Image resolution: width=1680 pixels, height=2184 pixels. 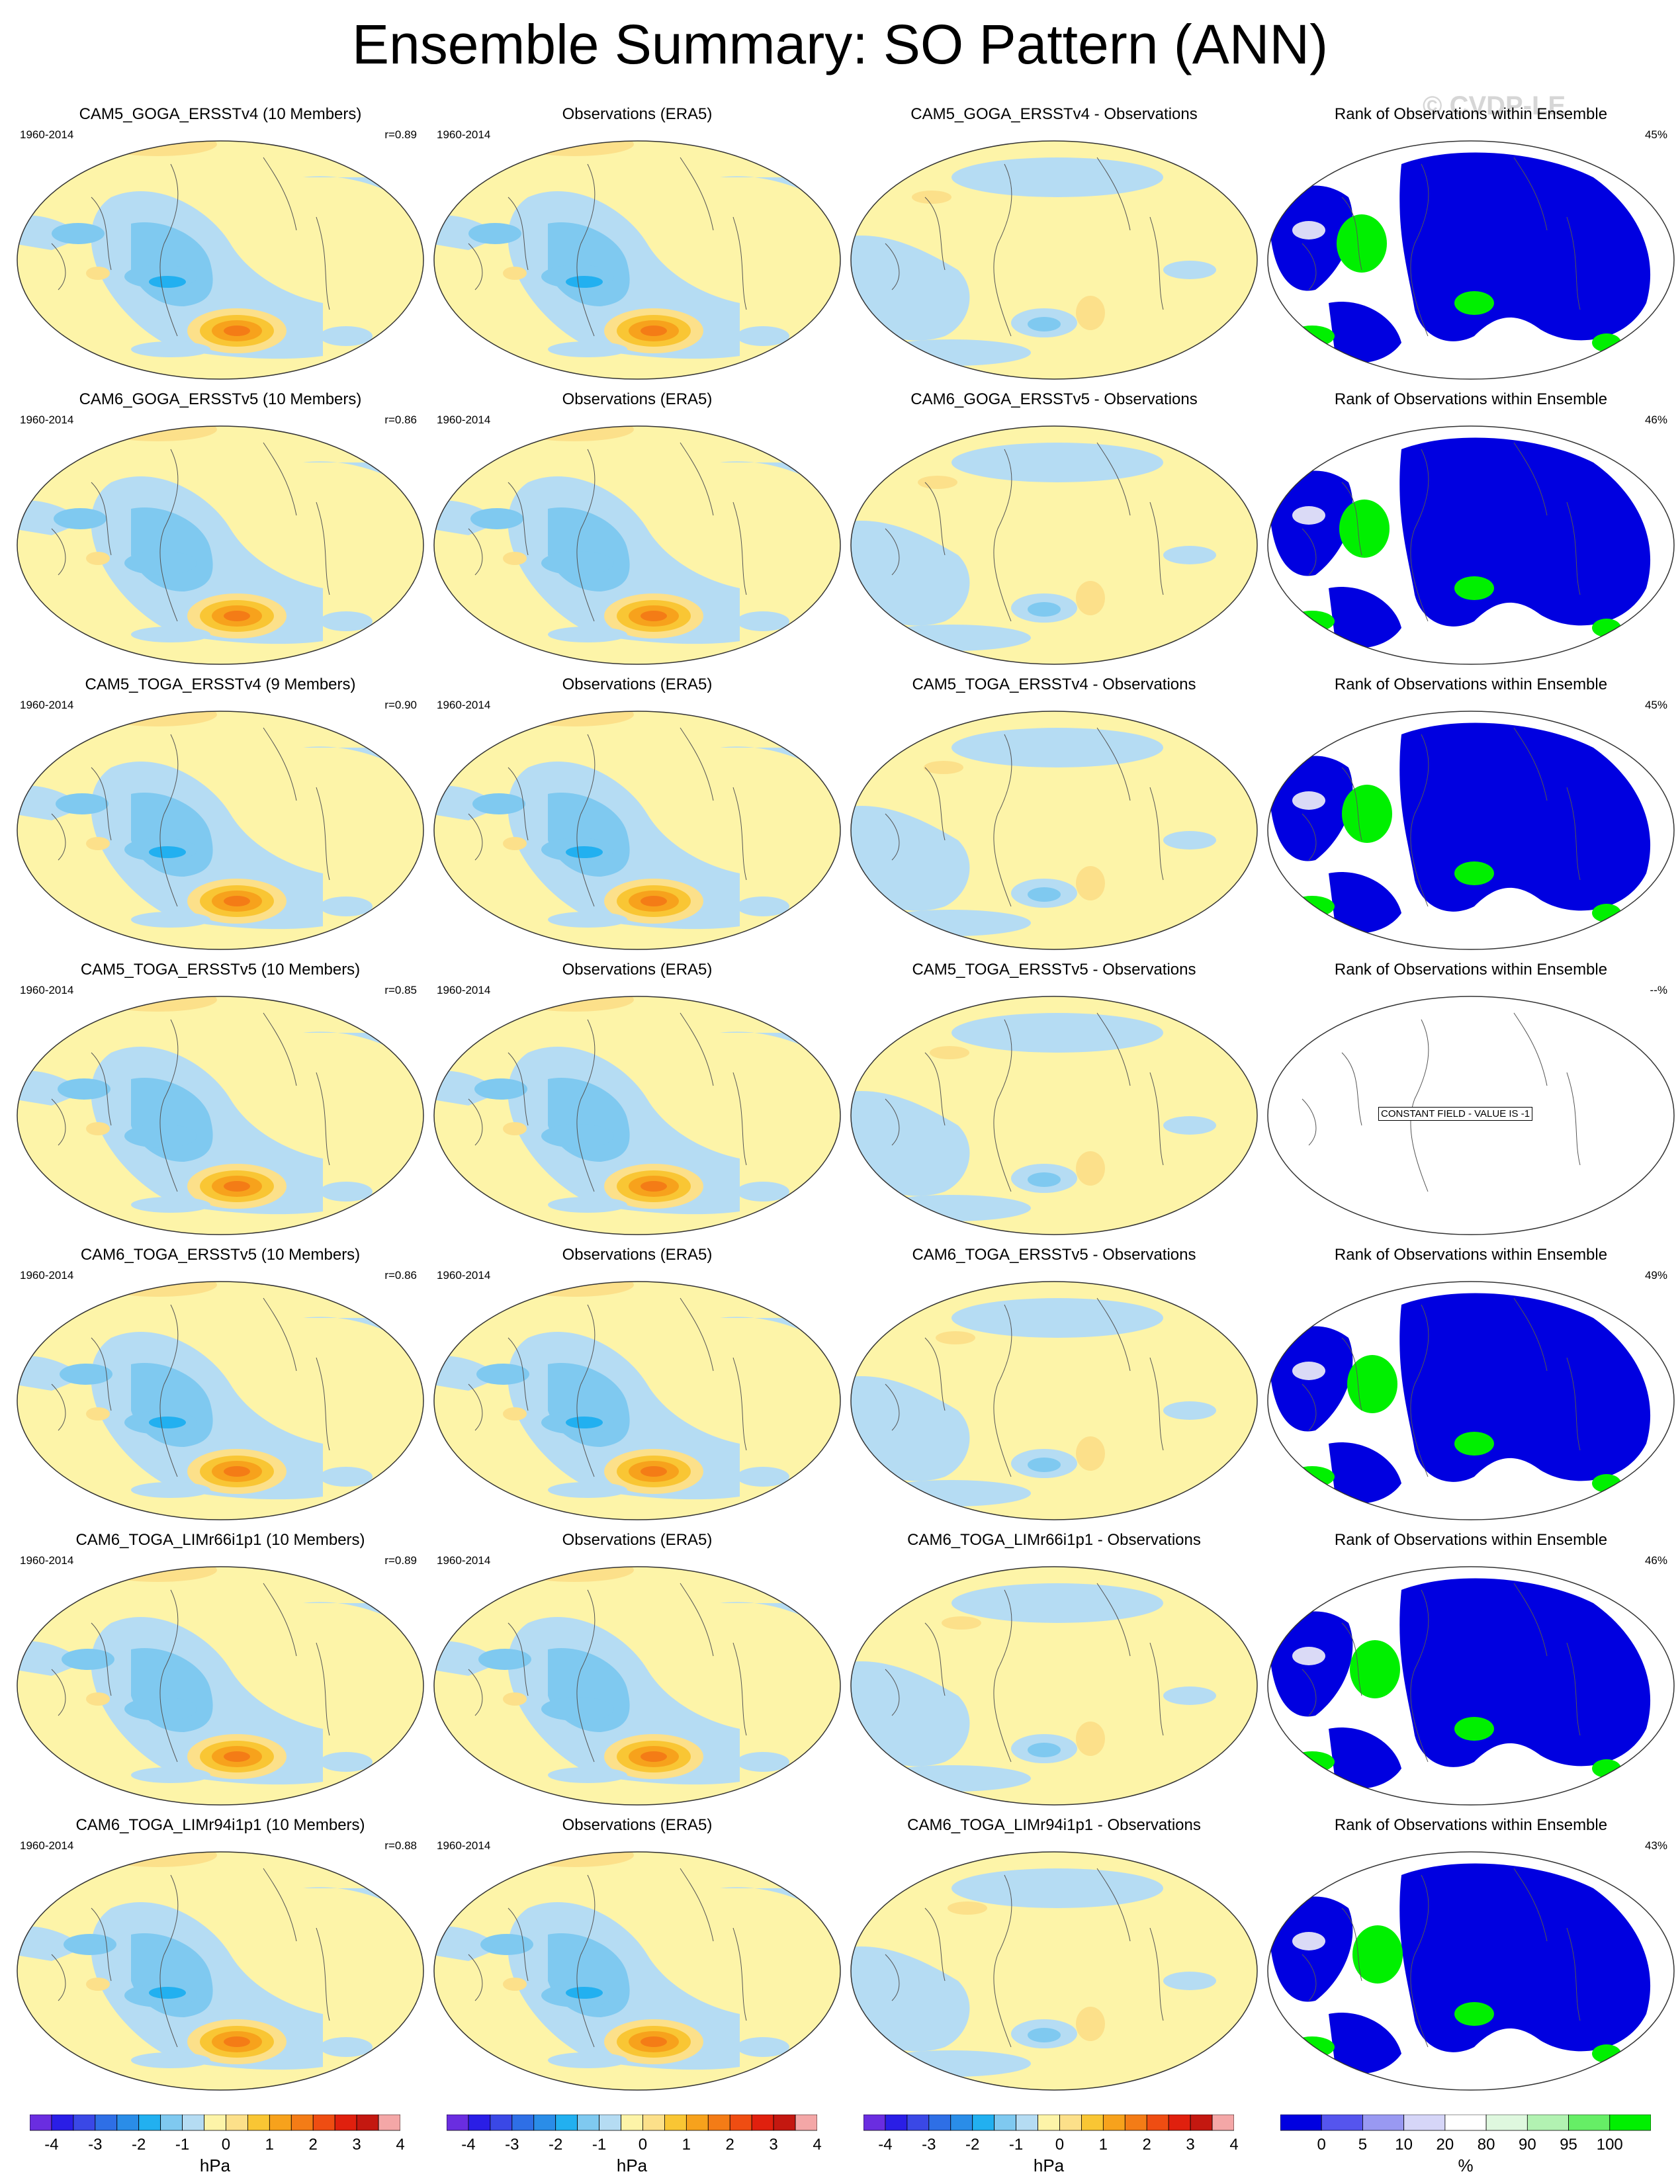 What do you see at coordinates (1054, 1540) in the screenshot?
I see `panel-title: CAM6_TOGA_LIMr66i1p1 - Observations` at bounding box center [1054, 1540].